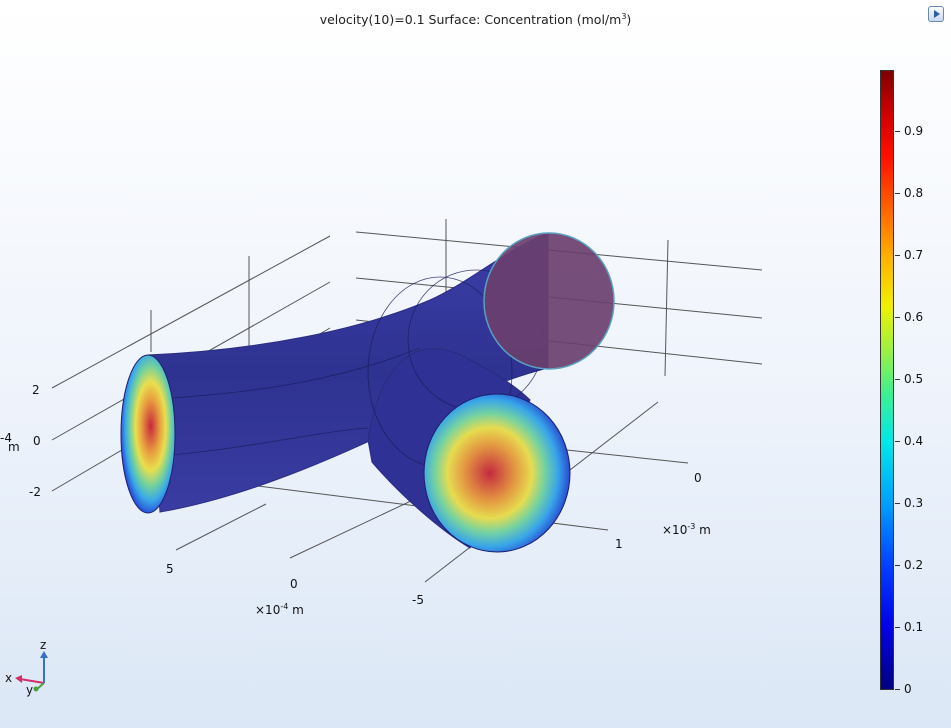 This screenshot has width=951, height=728. What do you see at coordinates (170, 569) in the screenshot?
I see `x-tick-5: 5` at bounding box center [170, 569].